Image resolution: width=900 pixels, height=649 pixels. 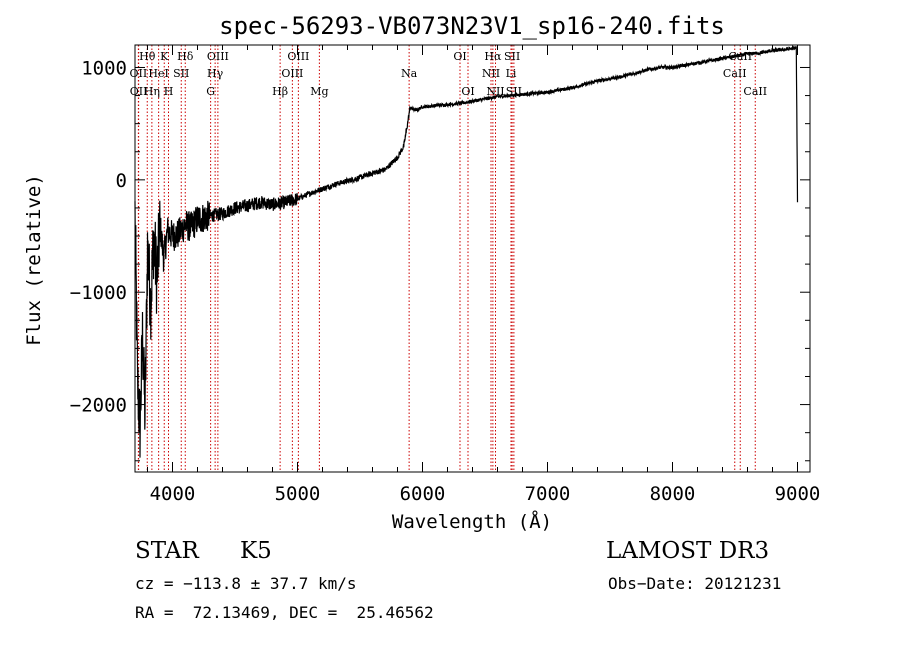 What do you see at coordinates (158, 73) in the screenshot?
I see `spectral-line-label: HeI` at bounding box center [158, 73].